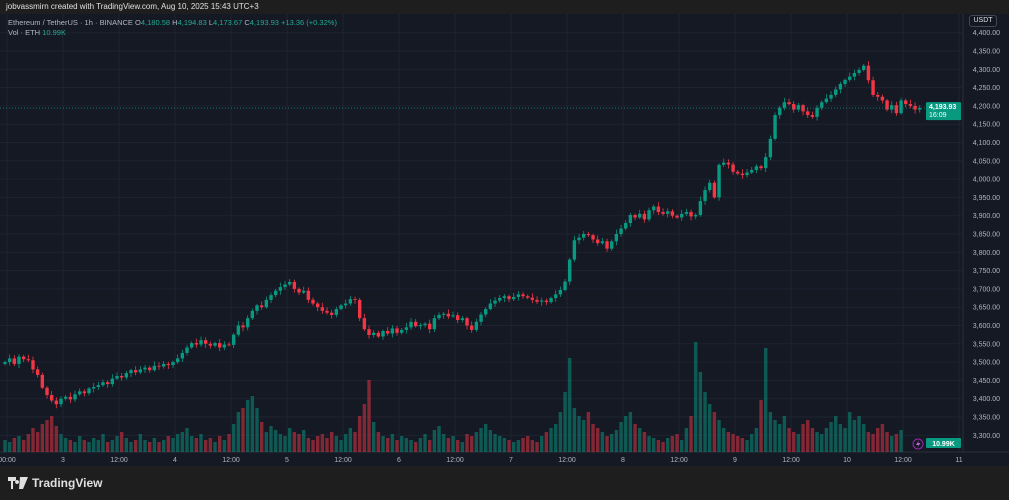 The image size is (1009, 500). Describe the element at coordinates (986, 143) in the screenshot. I see `price-tick-label: 4,100.00` at that location.